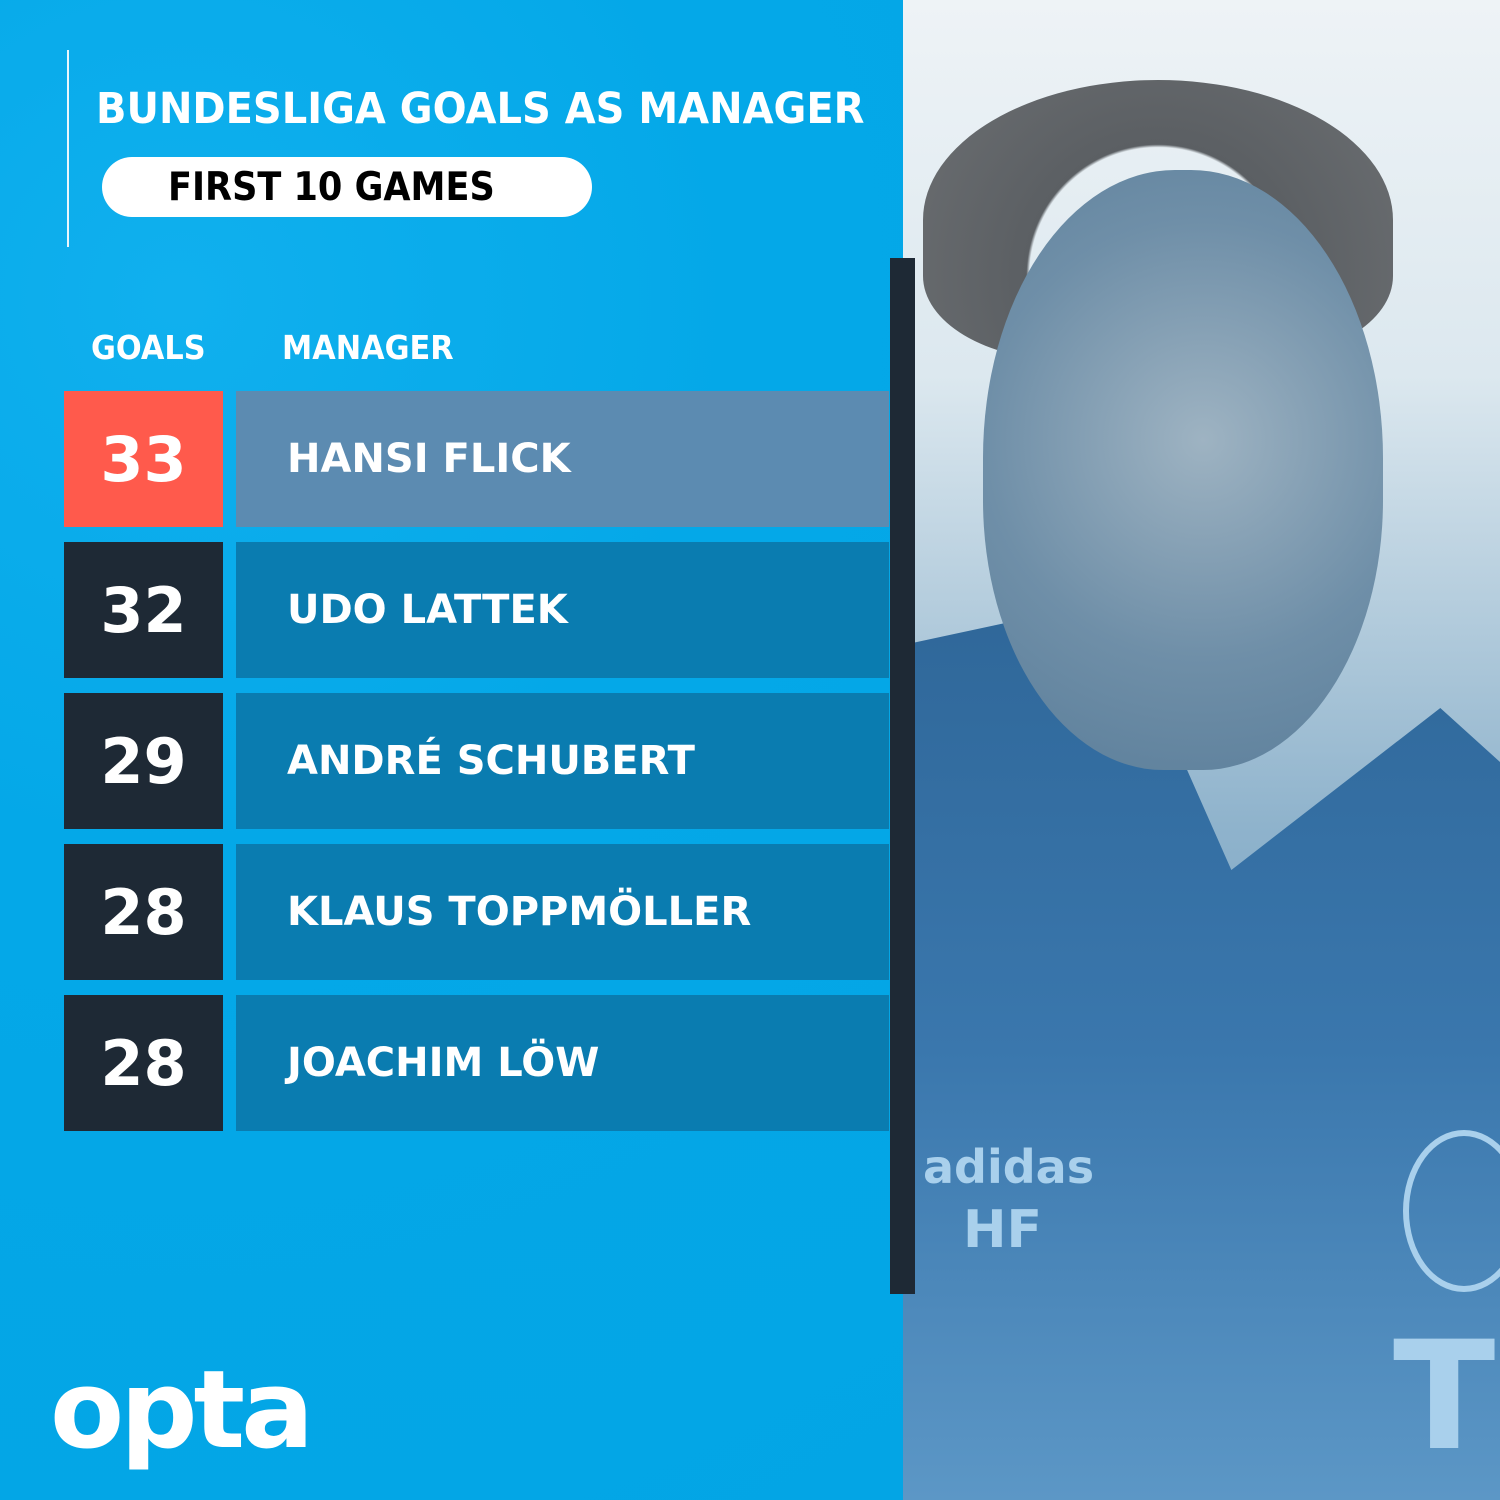  Describe the element at coordinates (902, 776) in the screenshot. I see `divider-bar` at that location.